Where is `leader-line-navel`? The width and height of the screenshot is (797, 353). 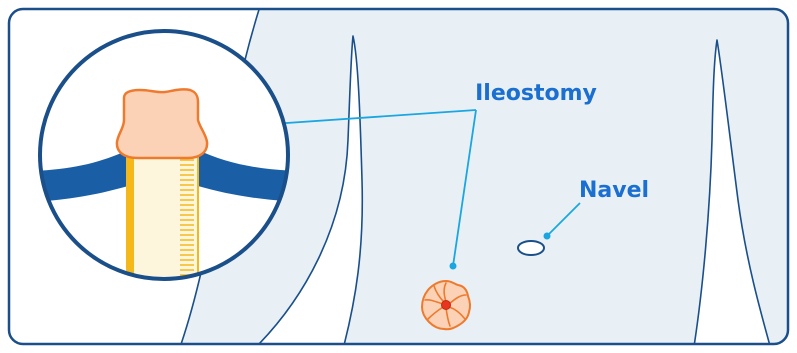 leader-line-navel is located at coordinates (563, 219).